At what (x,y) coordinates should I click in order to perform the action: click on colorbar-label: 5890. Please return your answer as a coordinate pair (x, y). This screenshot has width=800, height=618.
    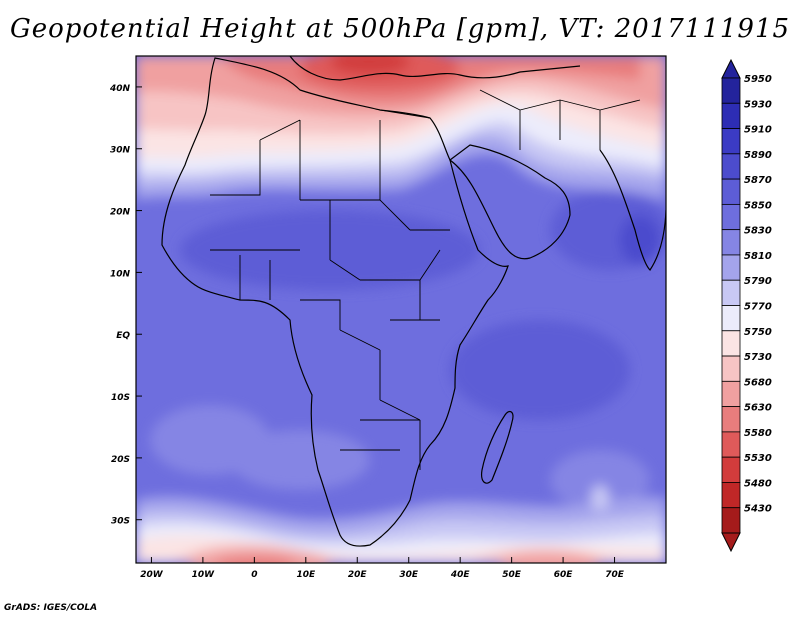
    Looking at the image, I should click on (758, 155).